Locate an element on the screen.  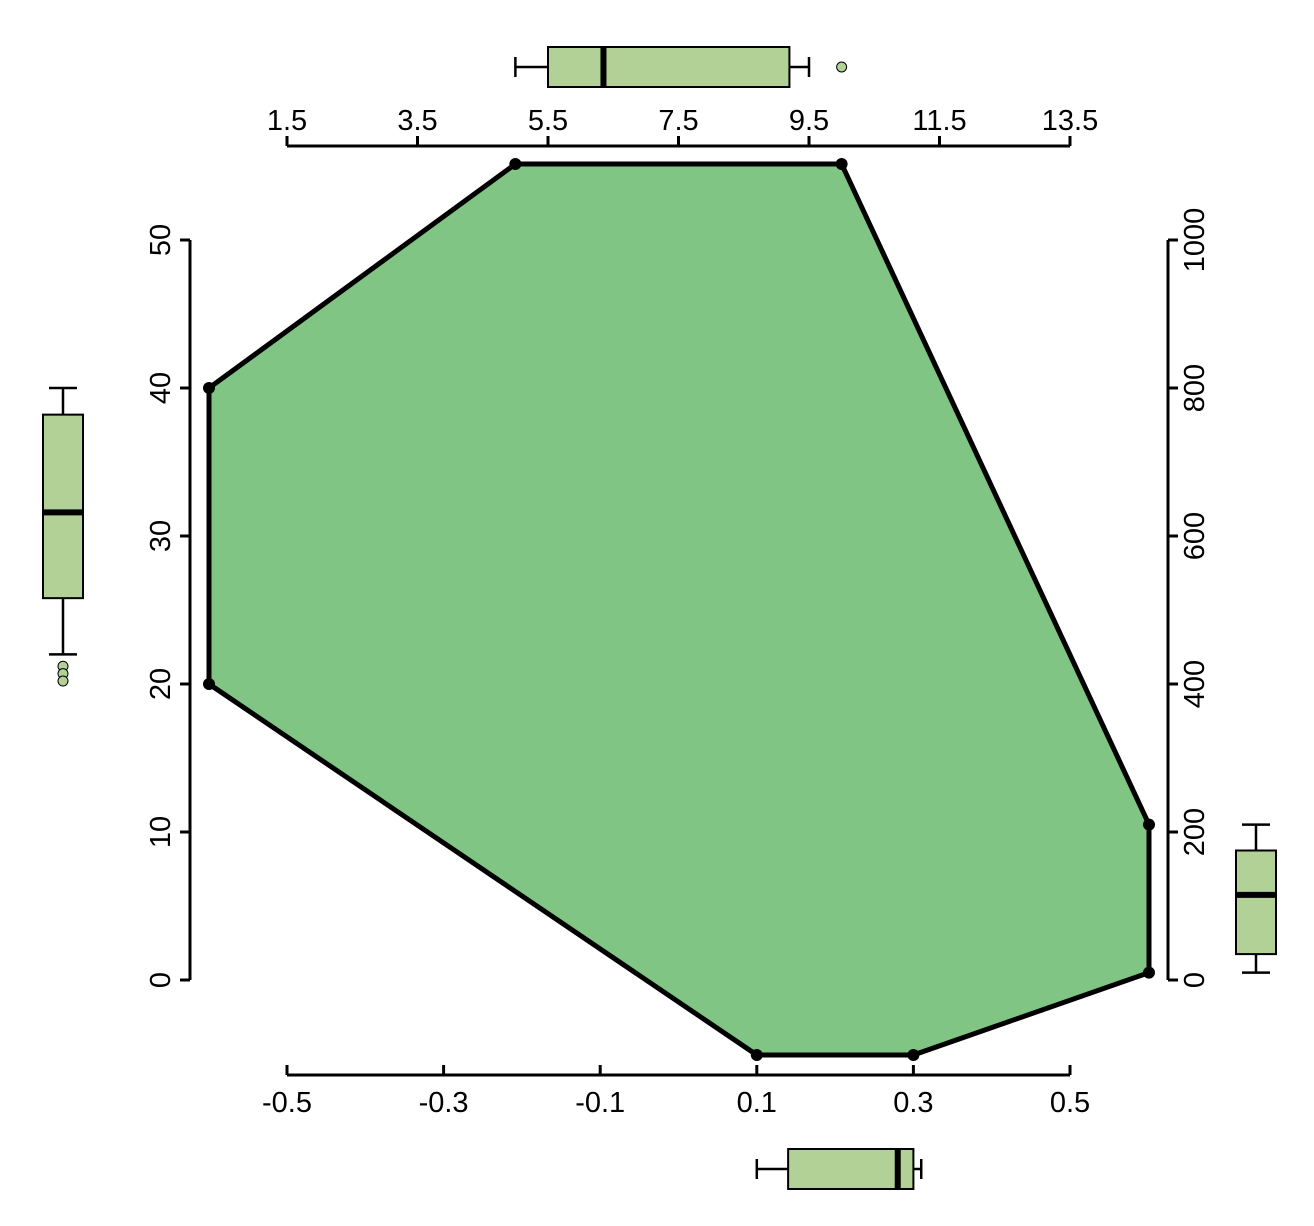
left-axis-tick-label: 40 is located at coordinates (161, 388).